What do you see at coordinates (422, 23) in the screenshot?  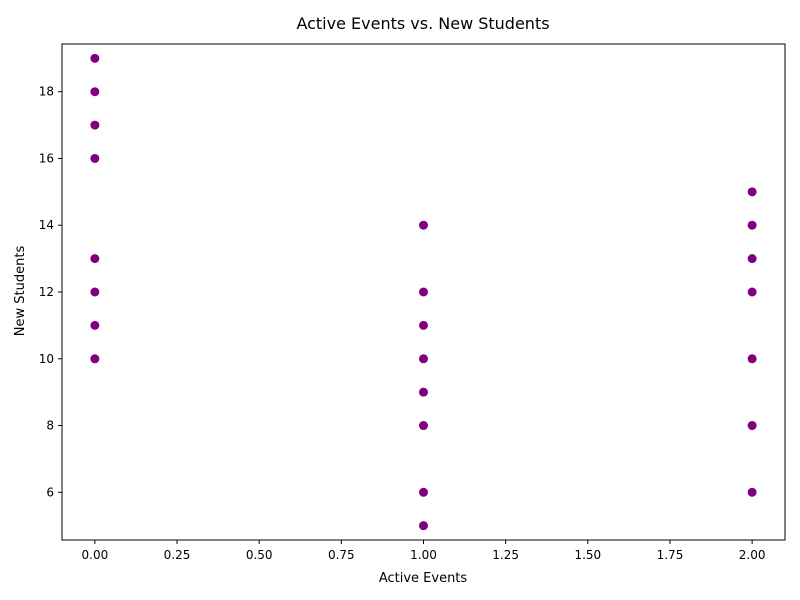 I see `chart-title: Active Events vs. New Students` at bounding box center [422, 23].